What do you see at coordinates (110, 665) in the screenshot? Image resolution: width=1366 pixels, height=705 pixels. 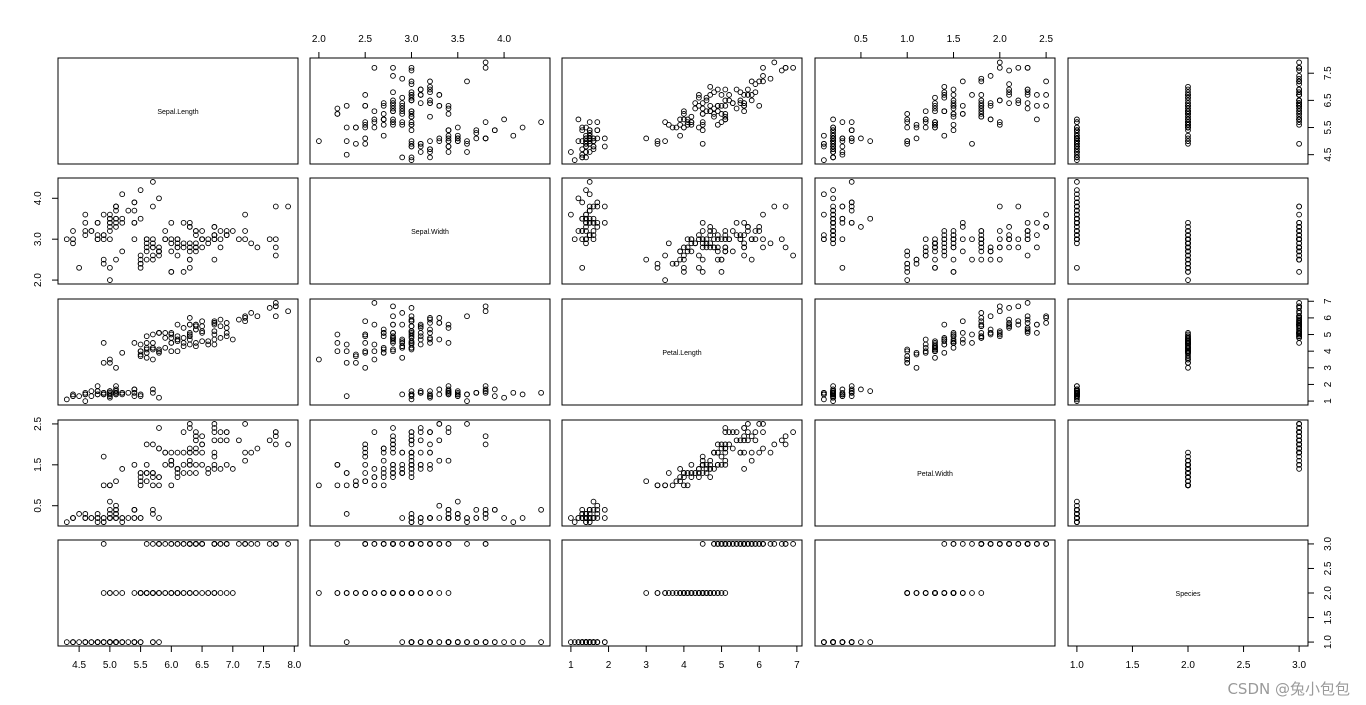 I see `tick-label: 5.0` at bounding box center [110, 665].